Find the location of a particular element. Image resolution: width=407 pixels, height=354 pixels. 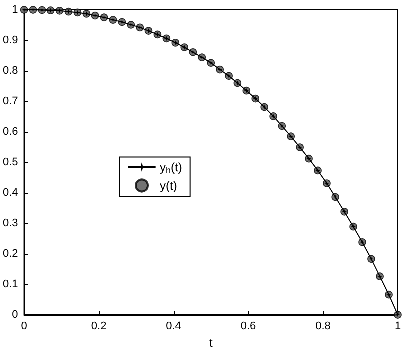

x-tick-label: 0.8 is located at coordinates (323, 326).